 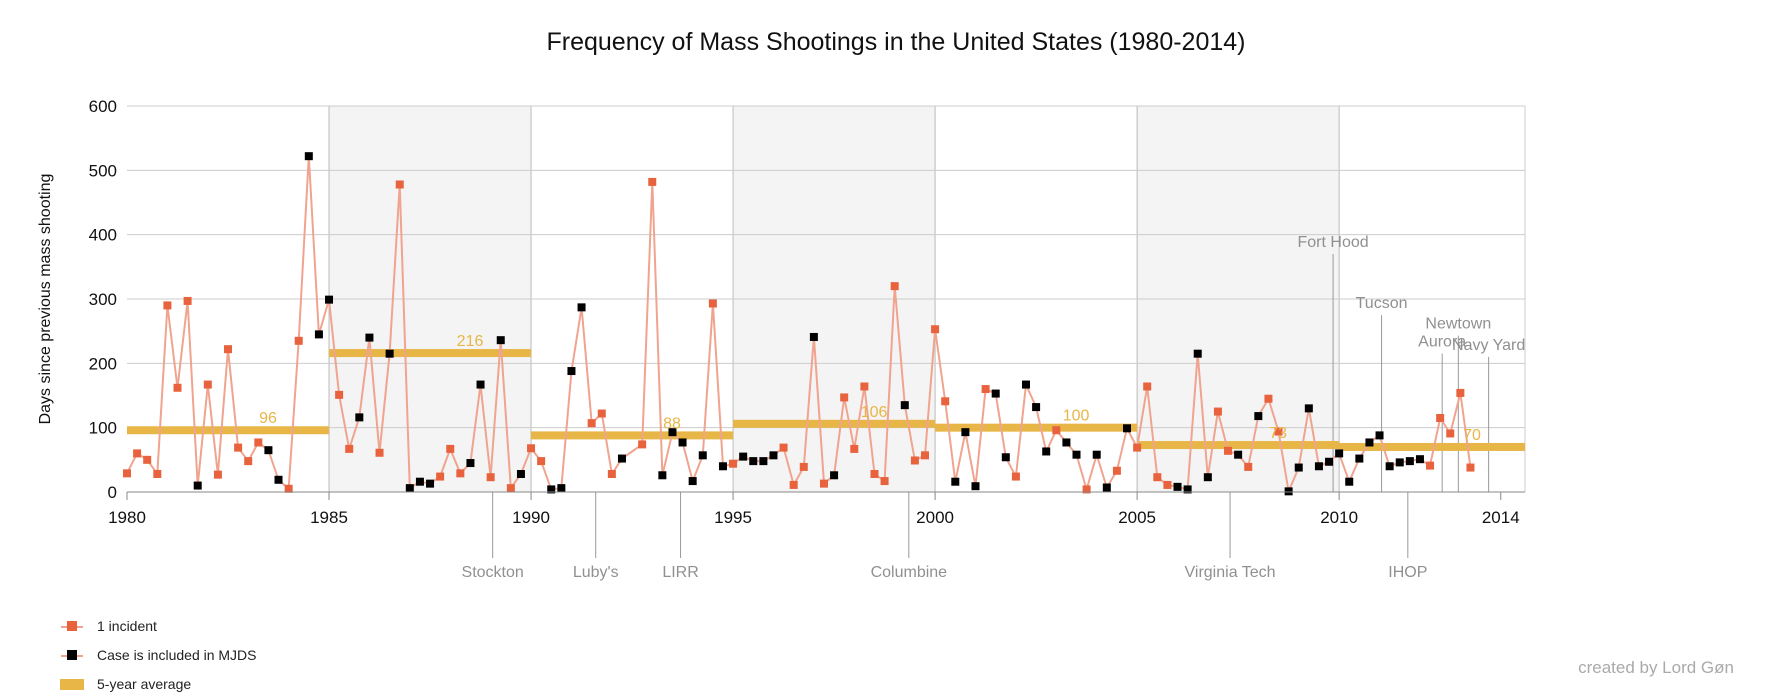 I want to click on legend-mjds-marker, so click(x=72, y=655).